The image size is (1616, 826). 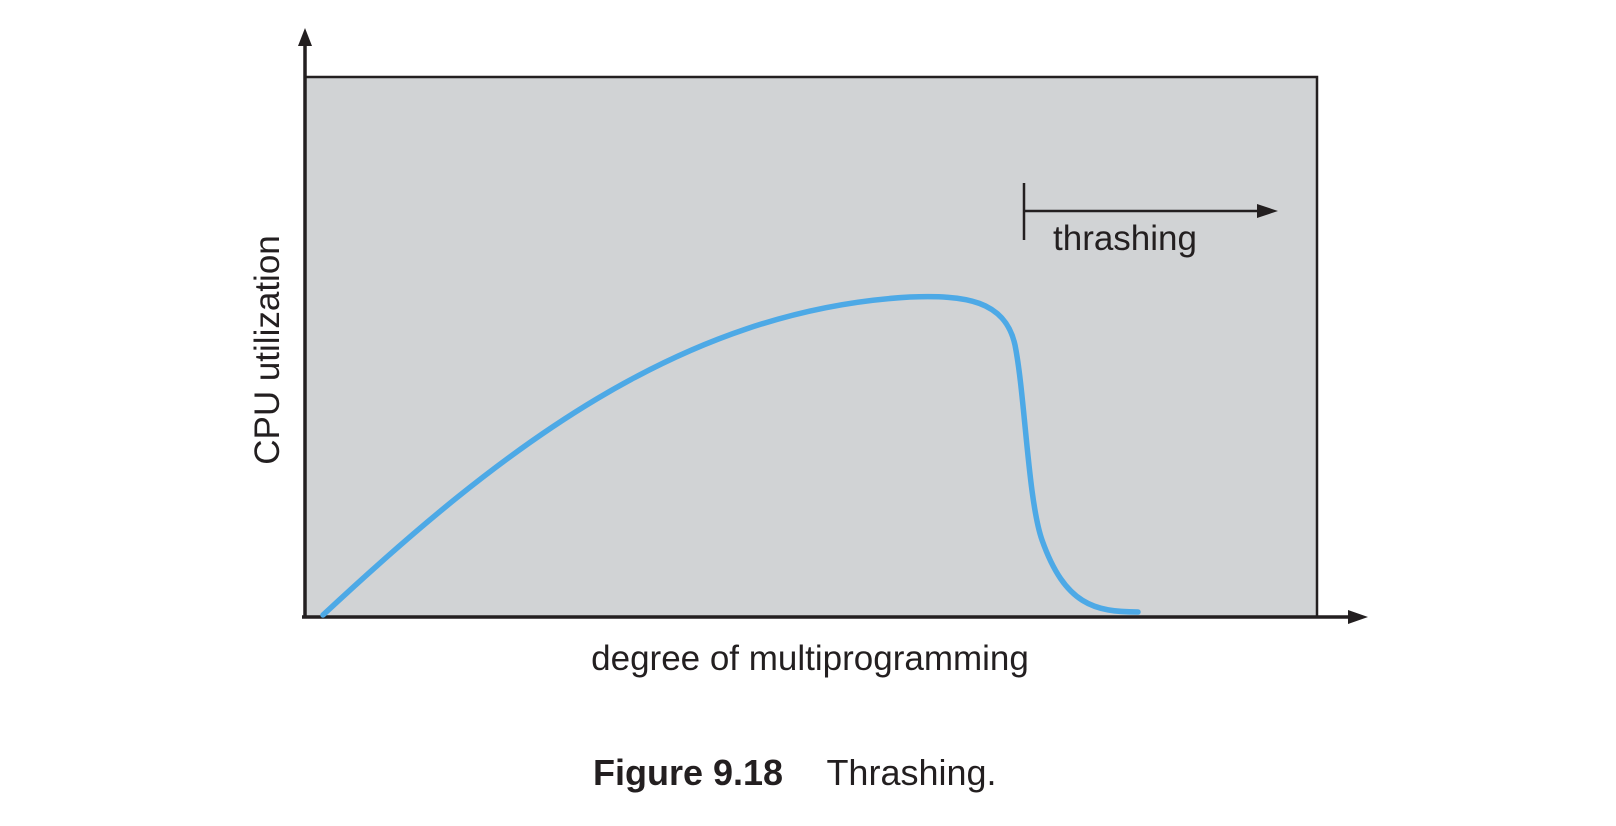 What do you see at coordinates (267, 350) in the screenshot?
I see `y-axis-label: CPU utilization` at bounding box center [267, 350].